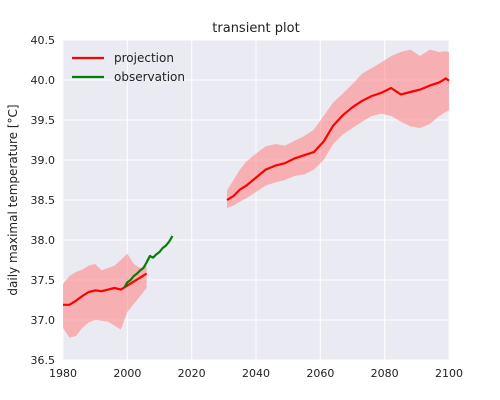  What do you see at coordinates (43, 320) in the screenshot?
I see `y-tick-label: 37.0` at bounding box center [43, 320].